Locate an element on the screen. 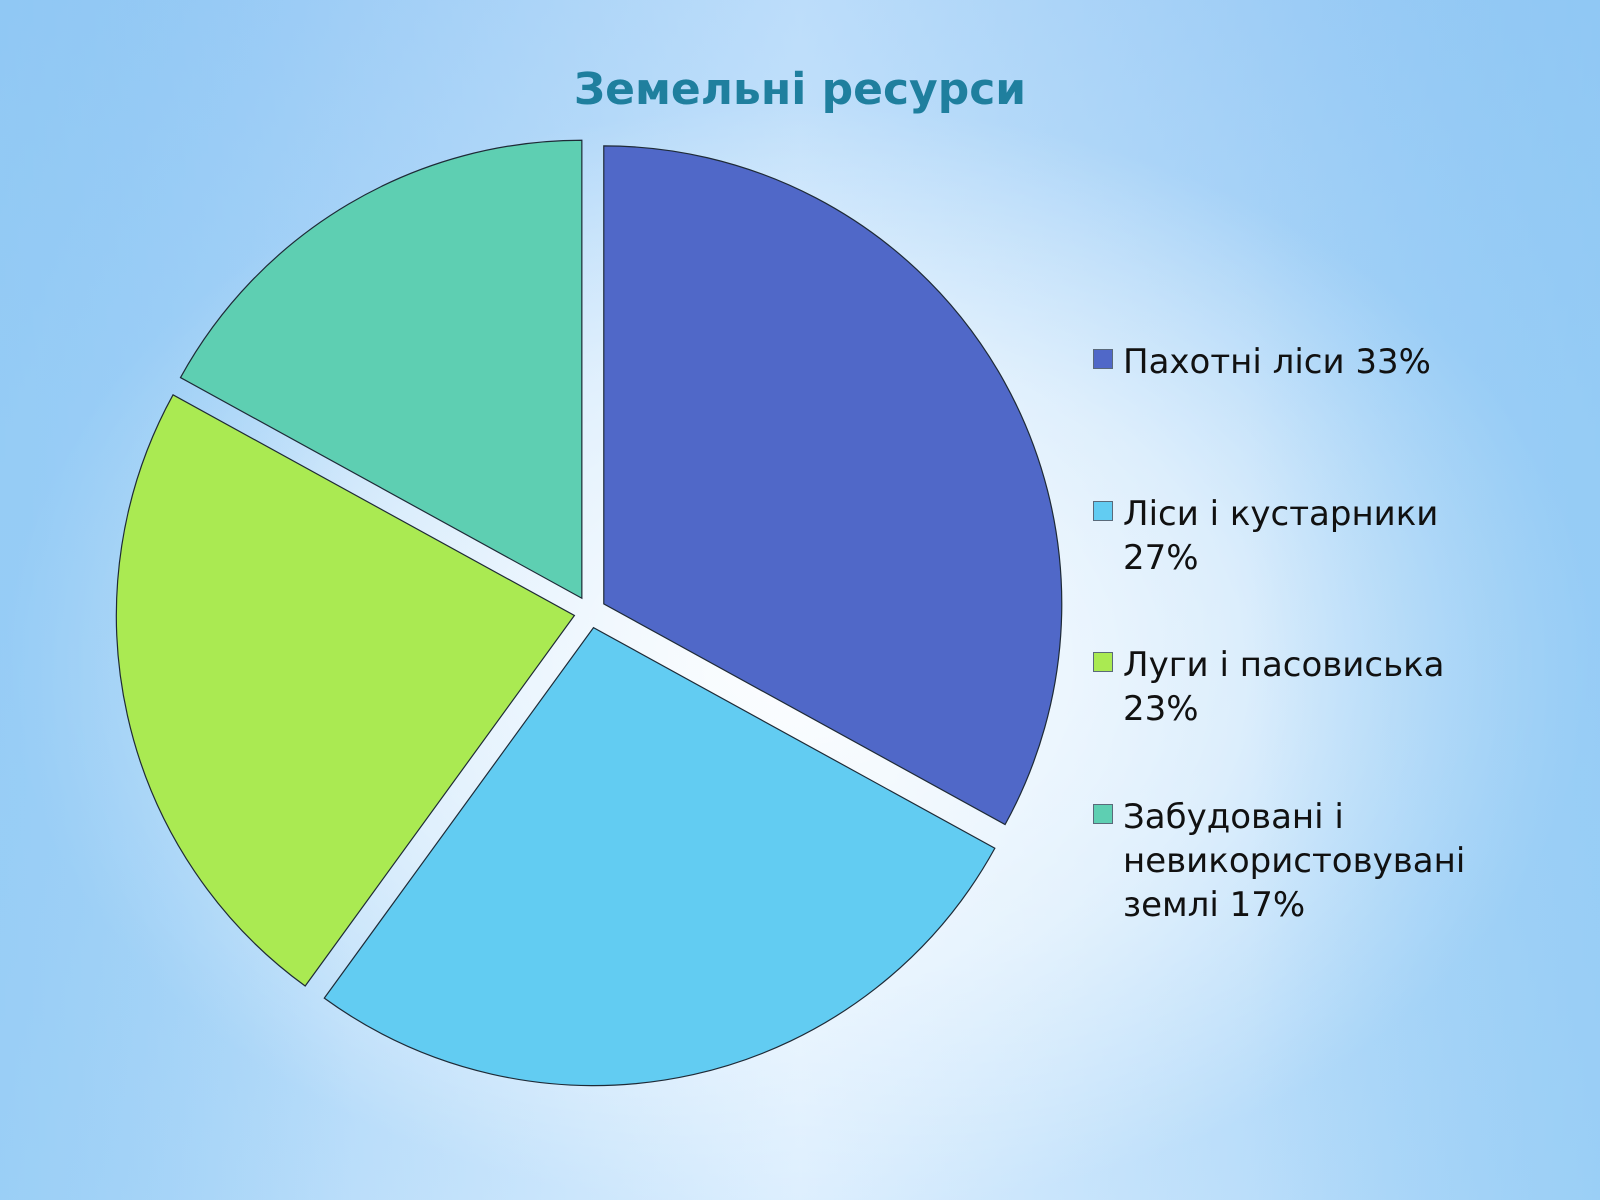  legend-item-built: Забудовані і невикористовувані землі 17% is located at coordinates (1293, 861).